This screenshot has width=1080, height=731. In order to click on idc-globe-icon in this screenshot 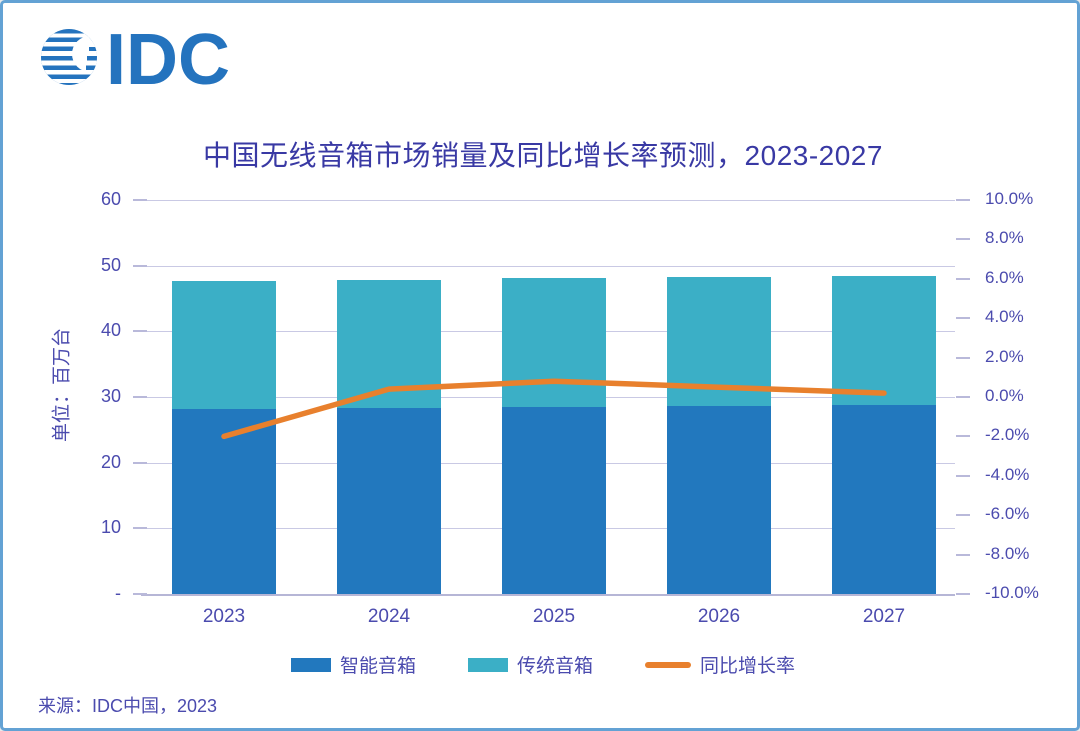, I will do `click(69, 59)`.